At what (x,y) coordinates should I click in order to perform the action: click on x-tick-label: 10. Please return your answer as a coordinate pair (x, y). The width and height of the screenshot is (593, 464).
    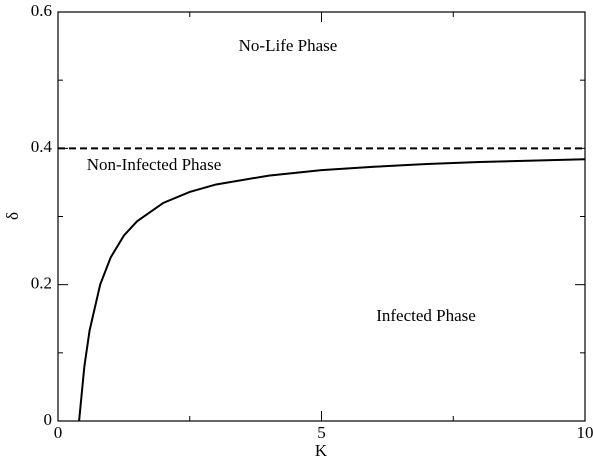
    Looking at the image, I should click on (585, 432).